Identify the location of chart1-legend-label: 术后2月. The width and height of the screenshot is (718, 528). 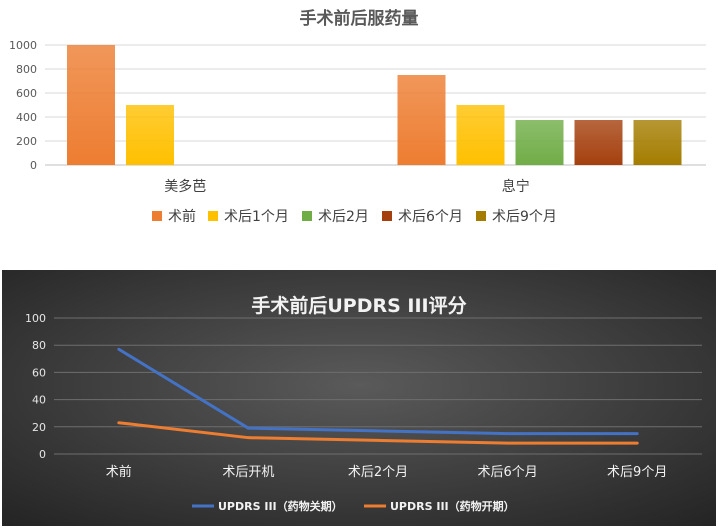
(343, 217).